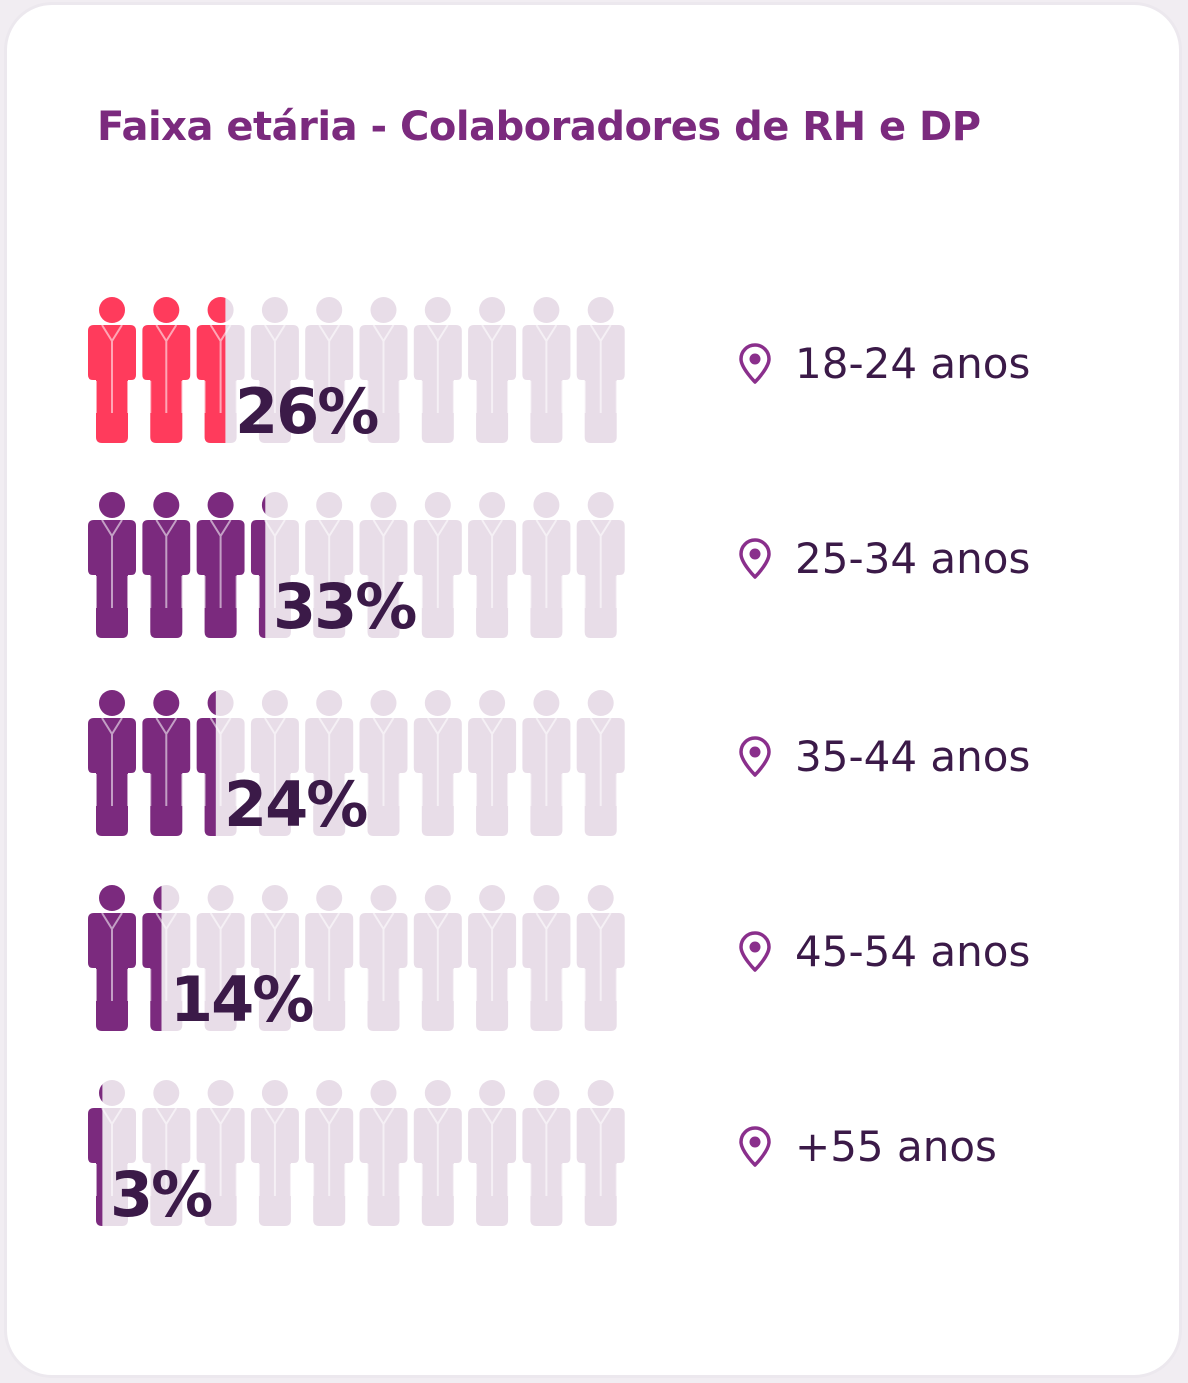 The image size is (1188, 1383). I want to click on age-row: 24% 35-44 anos, so click(594, 764).